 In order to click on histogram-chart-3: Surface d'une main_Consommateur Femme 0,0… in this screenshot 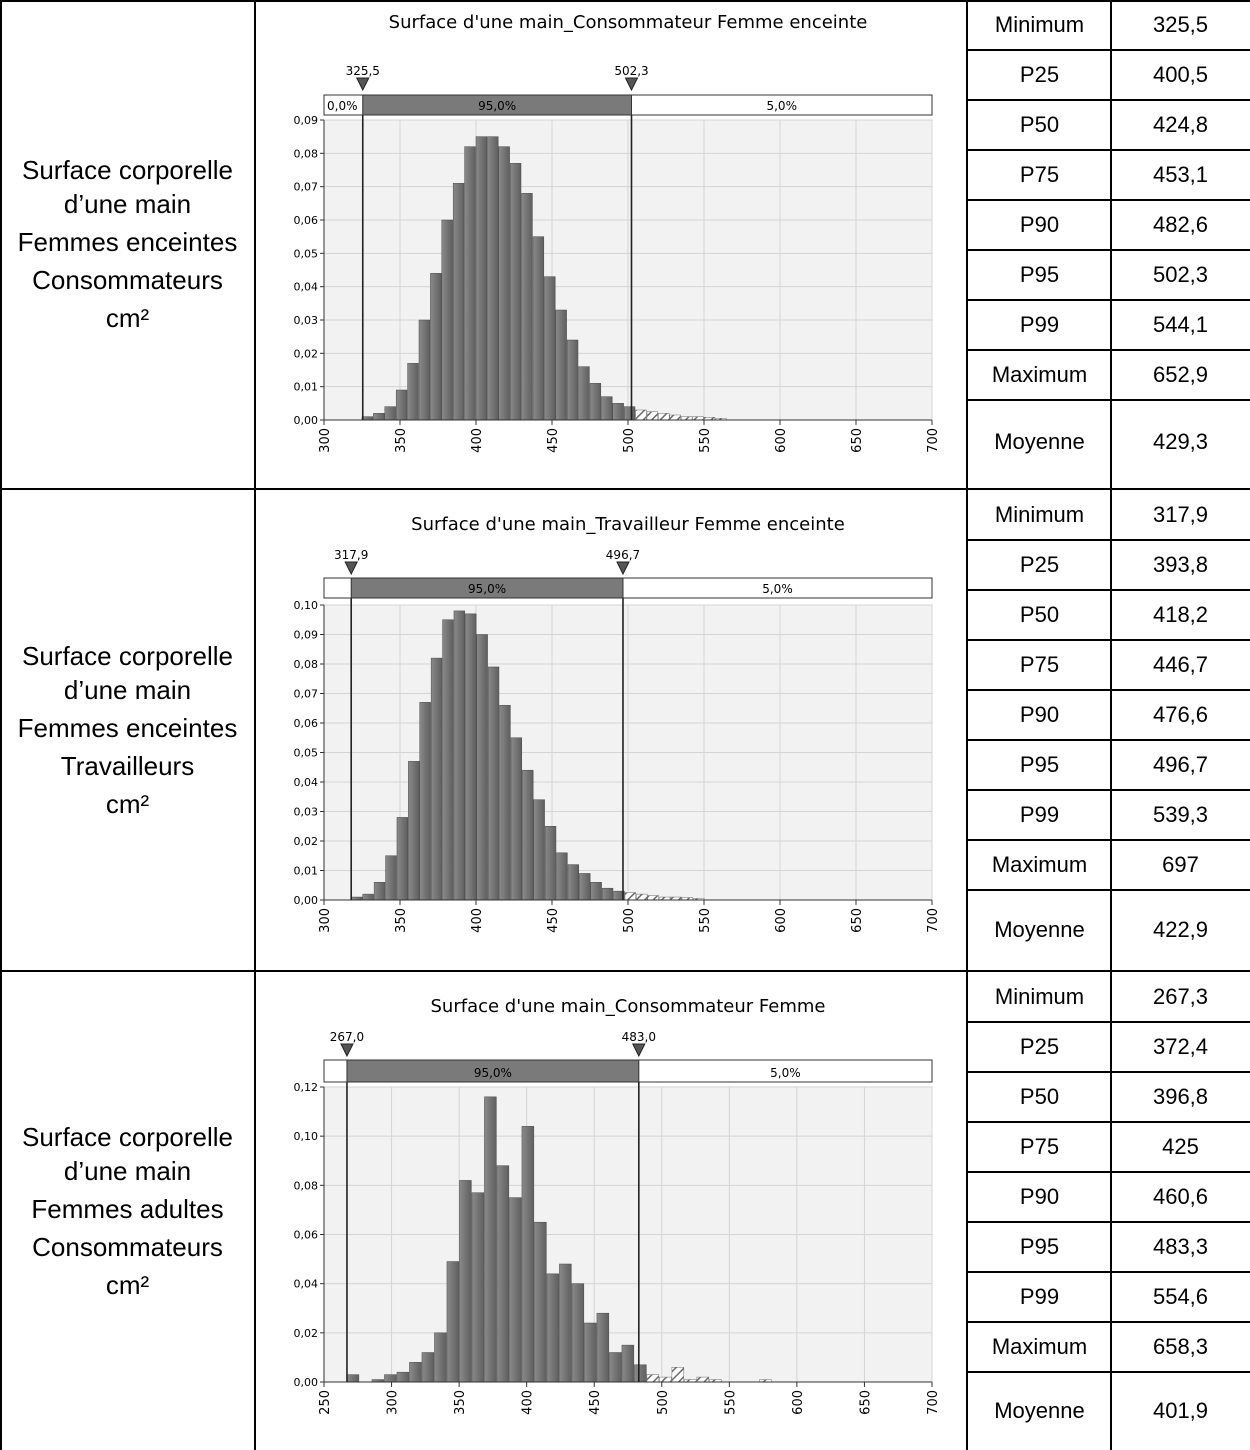, I will do `click(618, 1205)`.